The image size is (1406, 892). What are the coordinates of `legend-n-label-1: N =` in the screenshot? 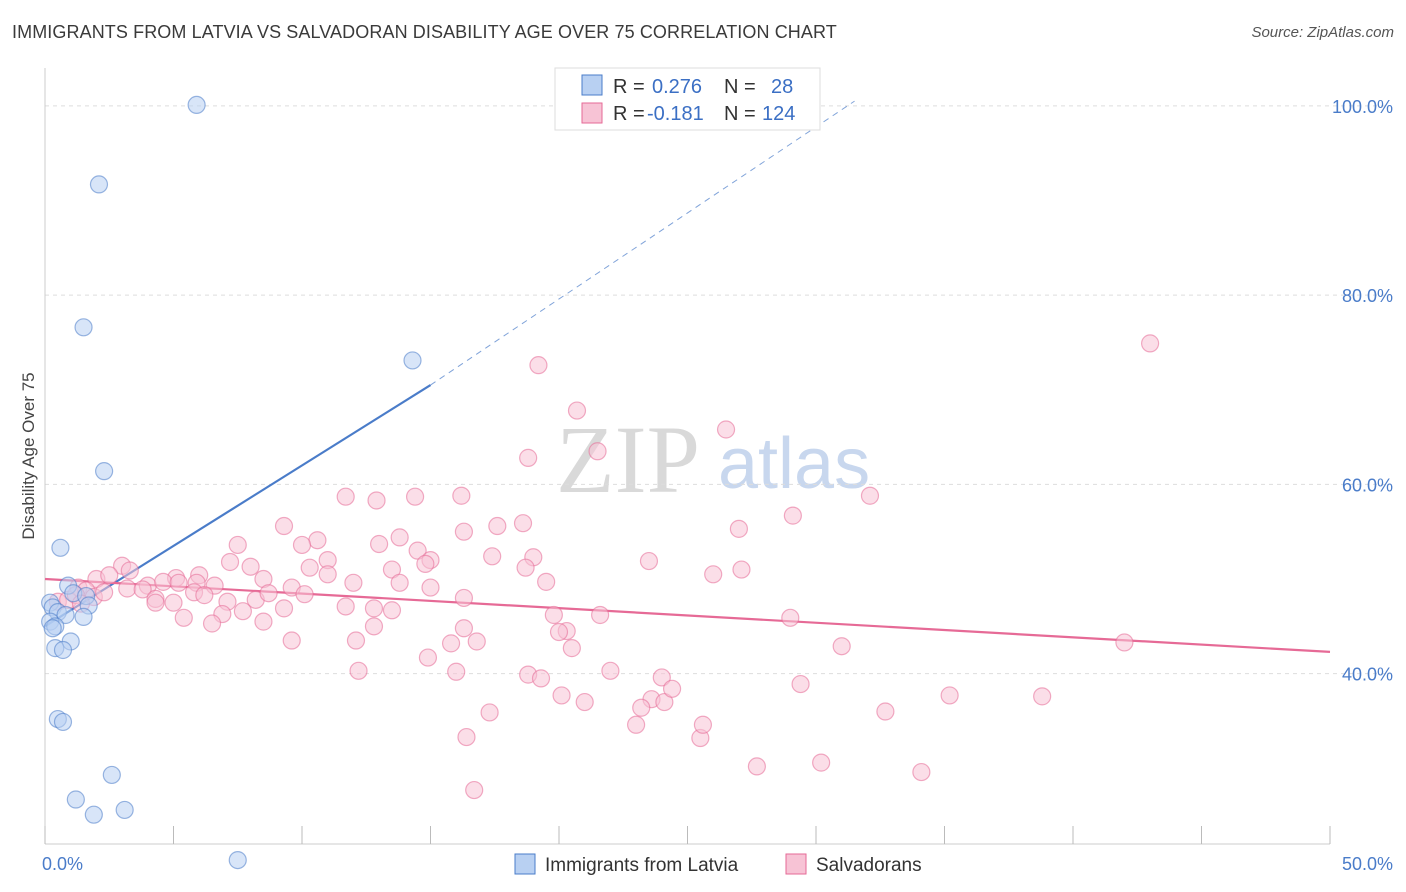 It's located at (740, 87).